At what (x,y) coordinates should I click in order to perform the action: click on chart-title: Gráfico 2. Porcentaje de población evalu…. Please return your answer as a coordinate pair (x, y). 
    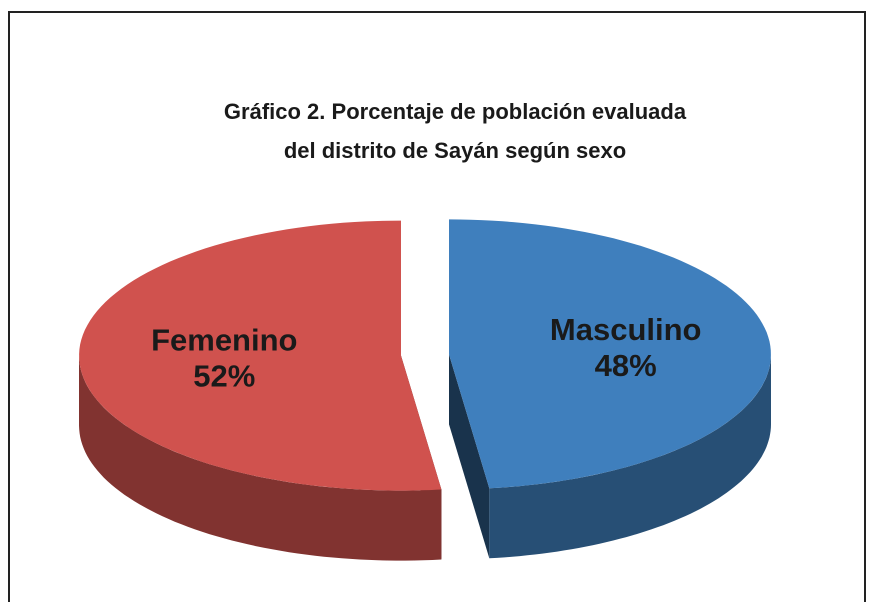
    Looking at the image, I should click on (455, 111).